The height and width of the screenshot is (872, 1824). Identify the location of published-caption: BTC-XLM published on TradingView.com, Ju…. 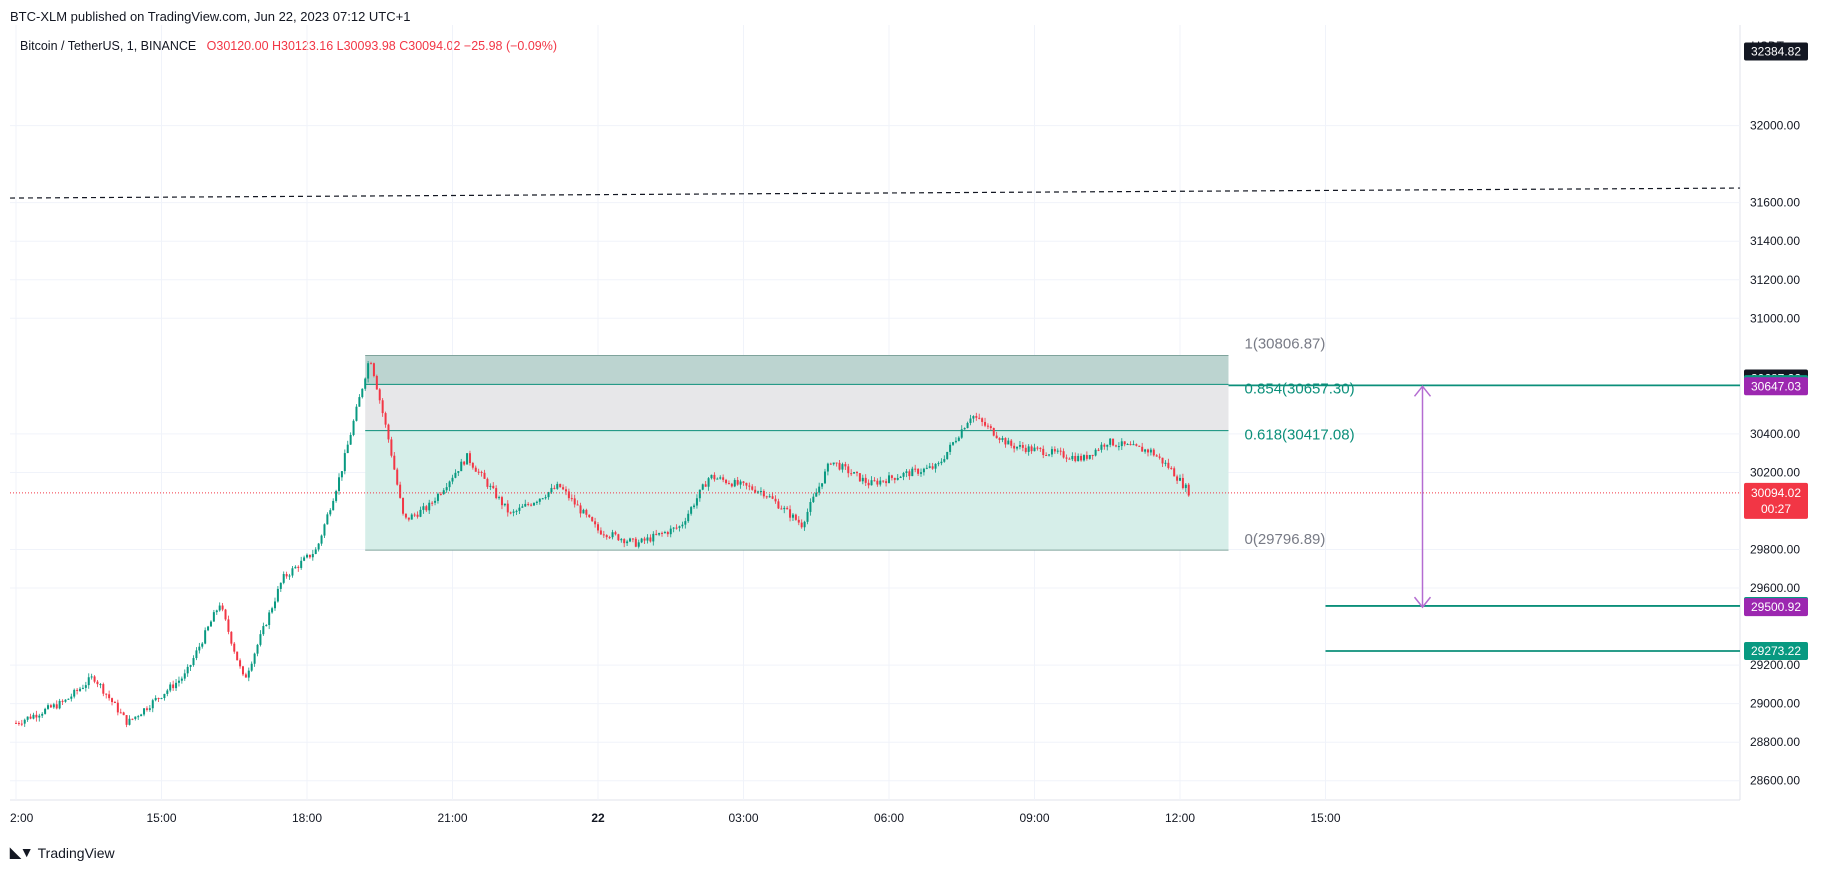
(210, 16).